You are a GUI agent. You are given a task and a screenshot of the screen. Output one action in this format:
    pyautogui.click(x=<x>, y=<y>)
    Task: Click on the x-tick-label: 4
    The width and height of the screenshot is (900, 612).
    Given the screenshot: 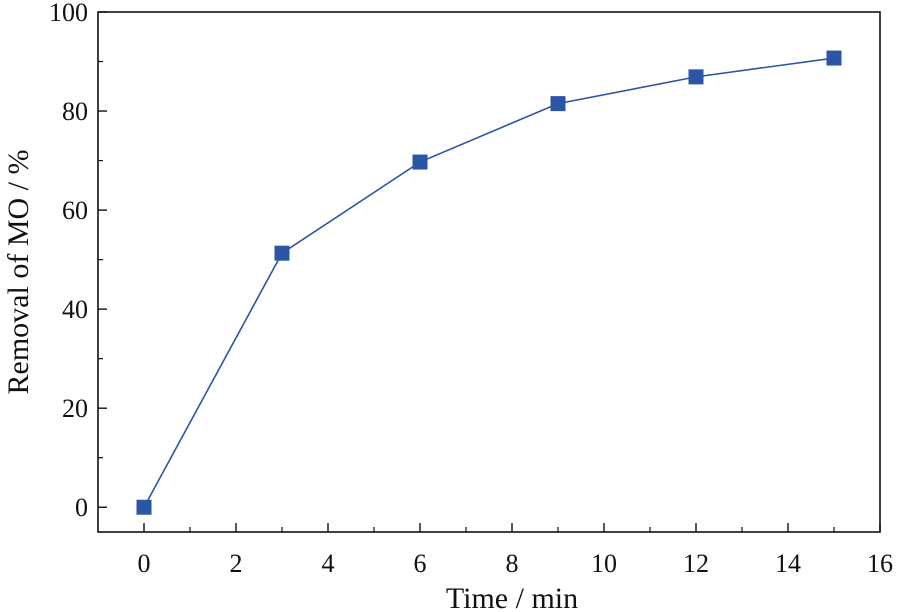 What is the action you would take?
    pyautogui.click(x=328, y=563)
    